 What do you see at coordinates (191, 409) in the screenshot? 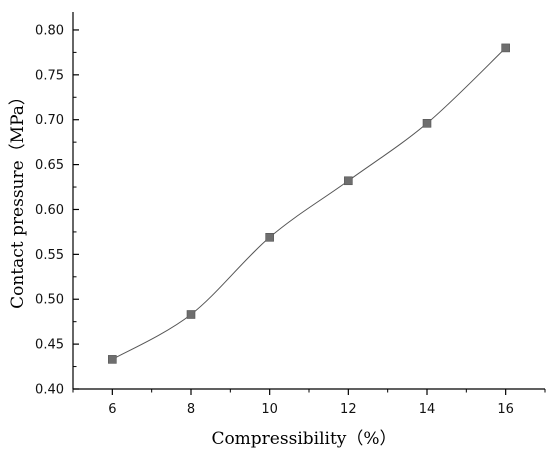
I see `x-tick-label: 8` at bounding box center [191, 409].